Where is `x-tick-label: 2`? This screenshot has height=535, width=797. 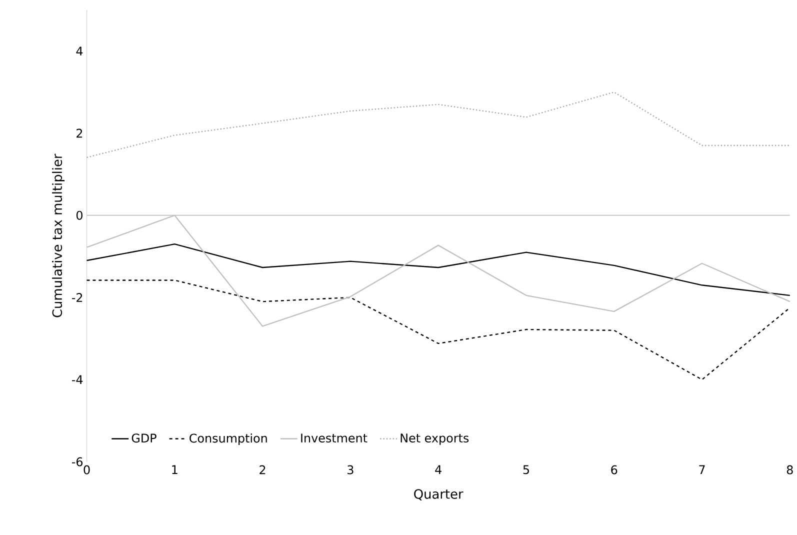 x-tick-label: 2 is located at coordinates (263, 469).